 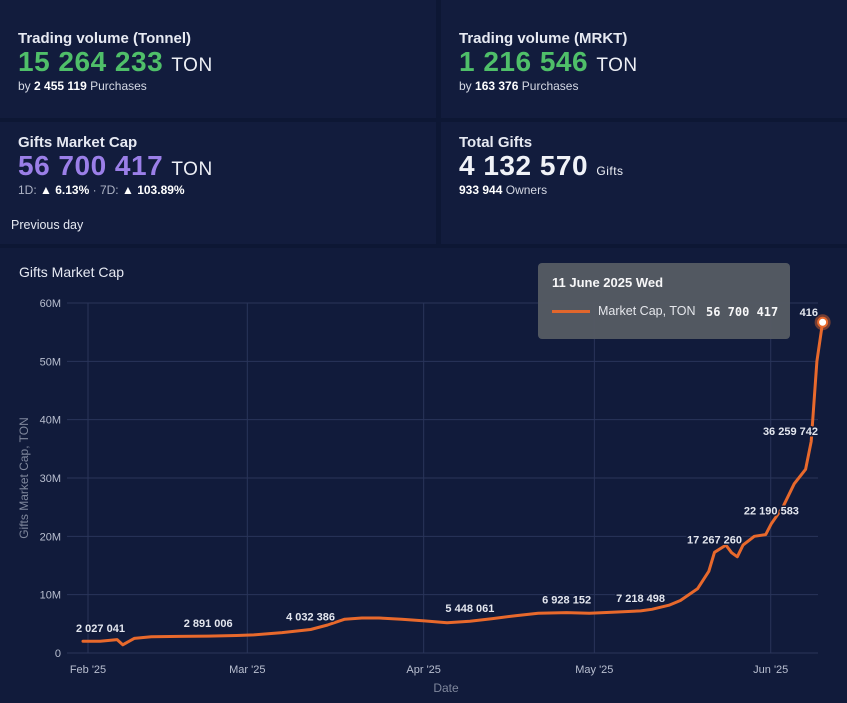 I want to click on total-gifts-value: 4 132 570 Gifts, so click(x=541, y=165).